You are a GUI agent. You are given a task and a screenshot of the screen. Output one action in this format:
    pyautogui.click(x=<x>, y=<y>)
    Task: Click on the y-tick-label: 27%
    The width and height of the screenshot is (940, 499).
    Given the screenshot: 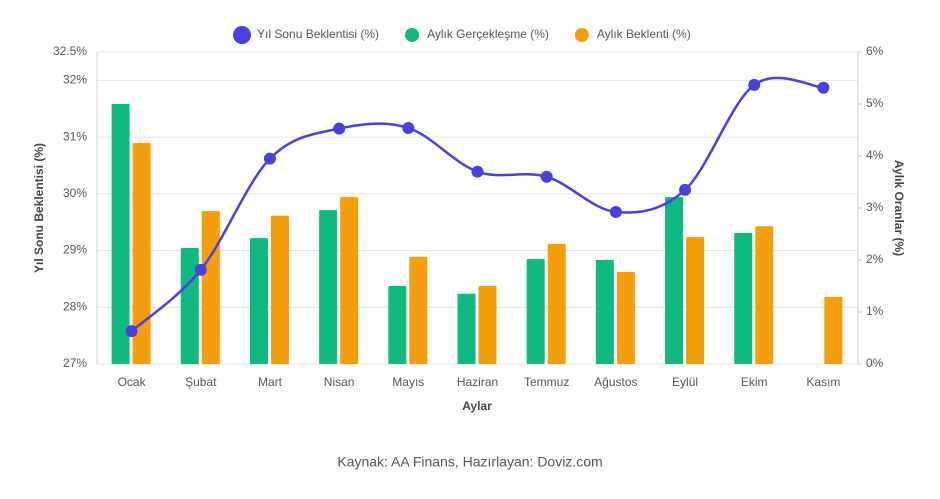 What is the action you would take?
    pyautogui.click(x=75, y=363)
    